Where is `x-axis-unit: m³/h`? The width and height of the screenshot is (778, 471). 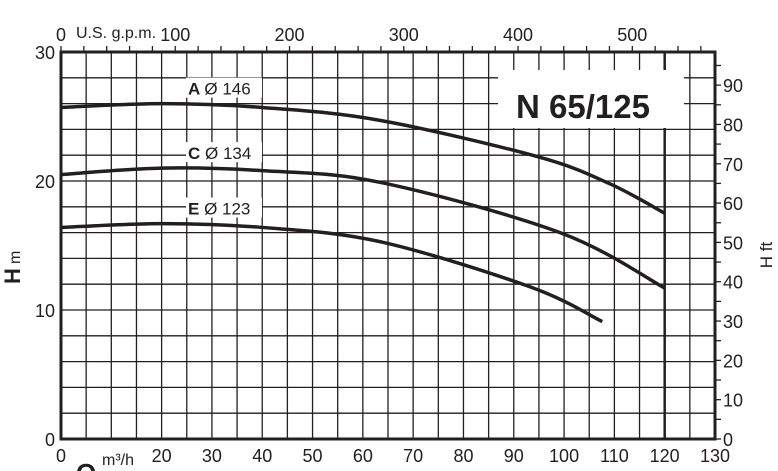 x-axis-unit: m³/h is located at coordinates (118, 460).